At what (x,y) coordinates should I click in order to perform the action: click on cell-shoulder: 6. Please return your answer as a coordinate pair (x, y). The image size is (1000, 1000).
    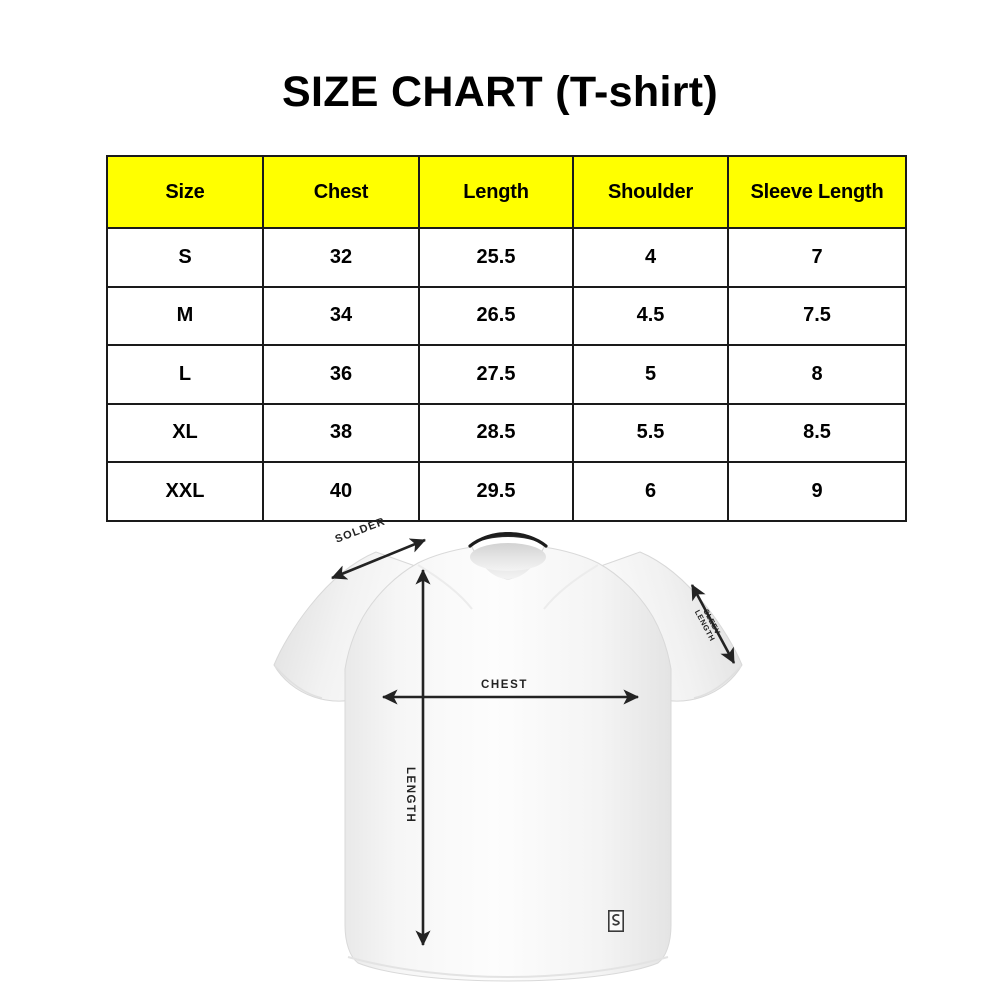
    Looking at the image, I should click on (650, 491).